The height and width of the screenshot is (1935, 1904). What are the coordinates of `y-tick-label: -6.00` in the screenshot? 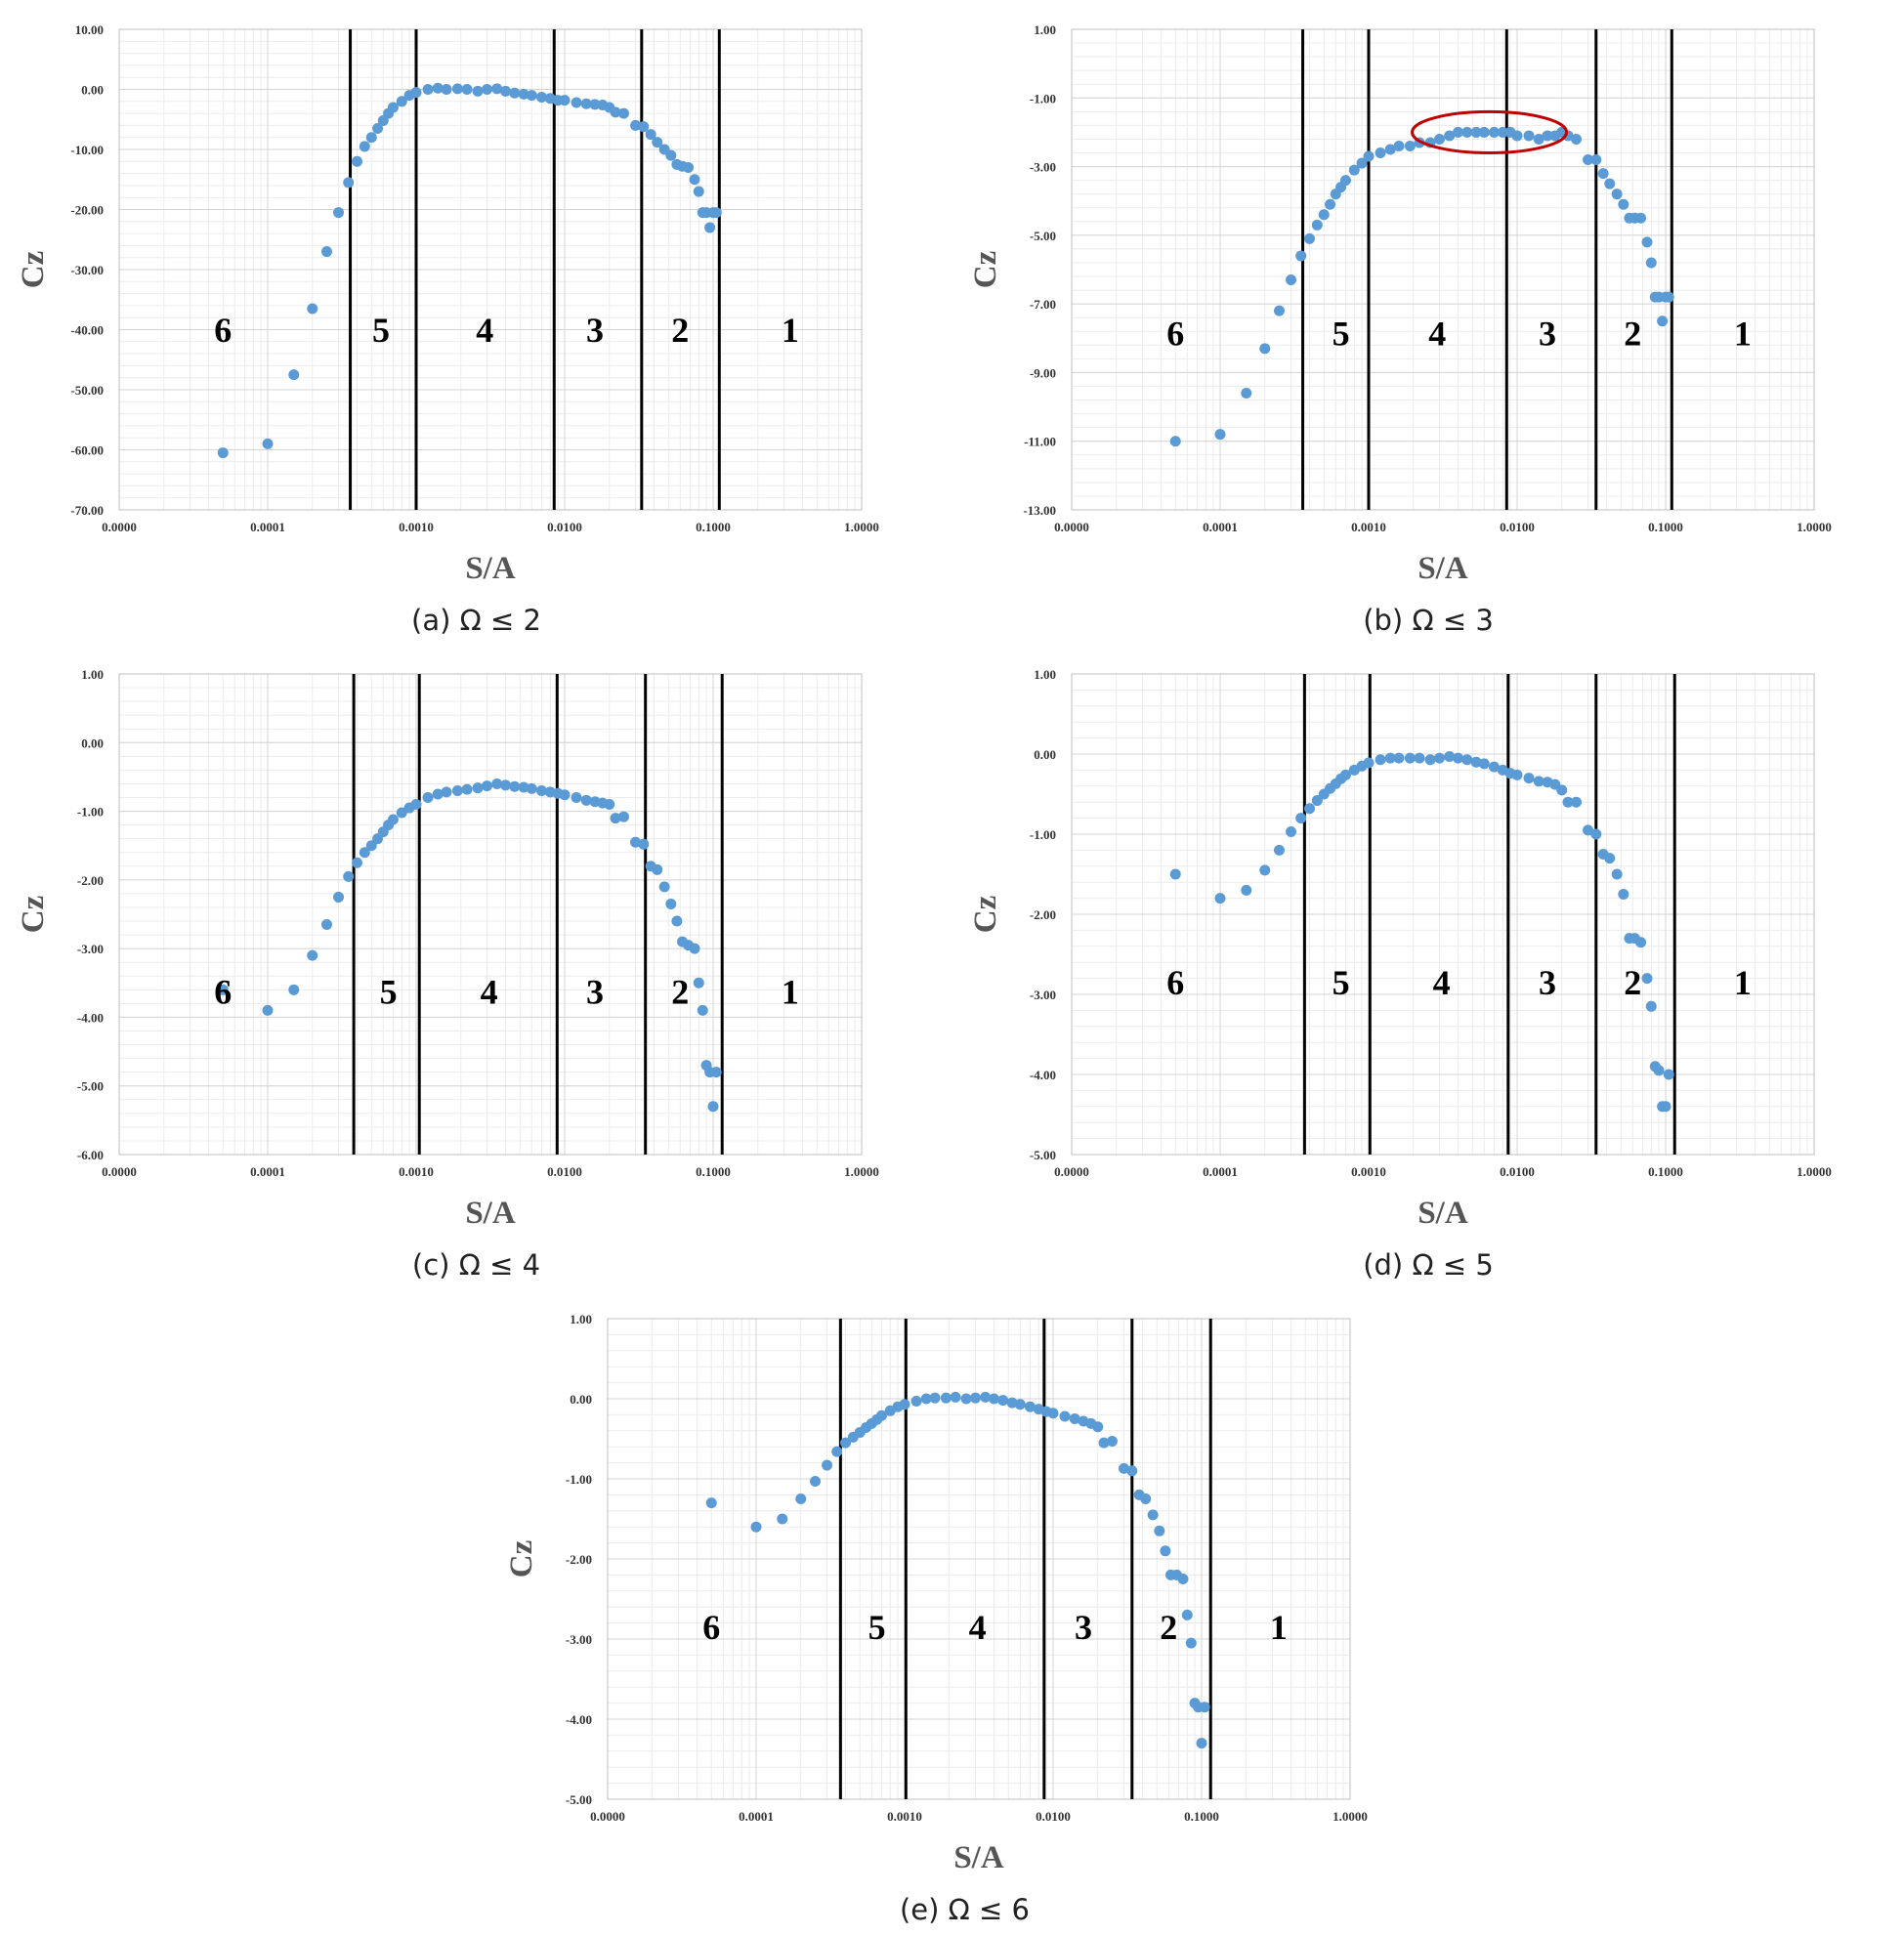 It's located at (90, 1155).